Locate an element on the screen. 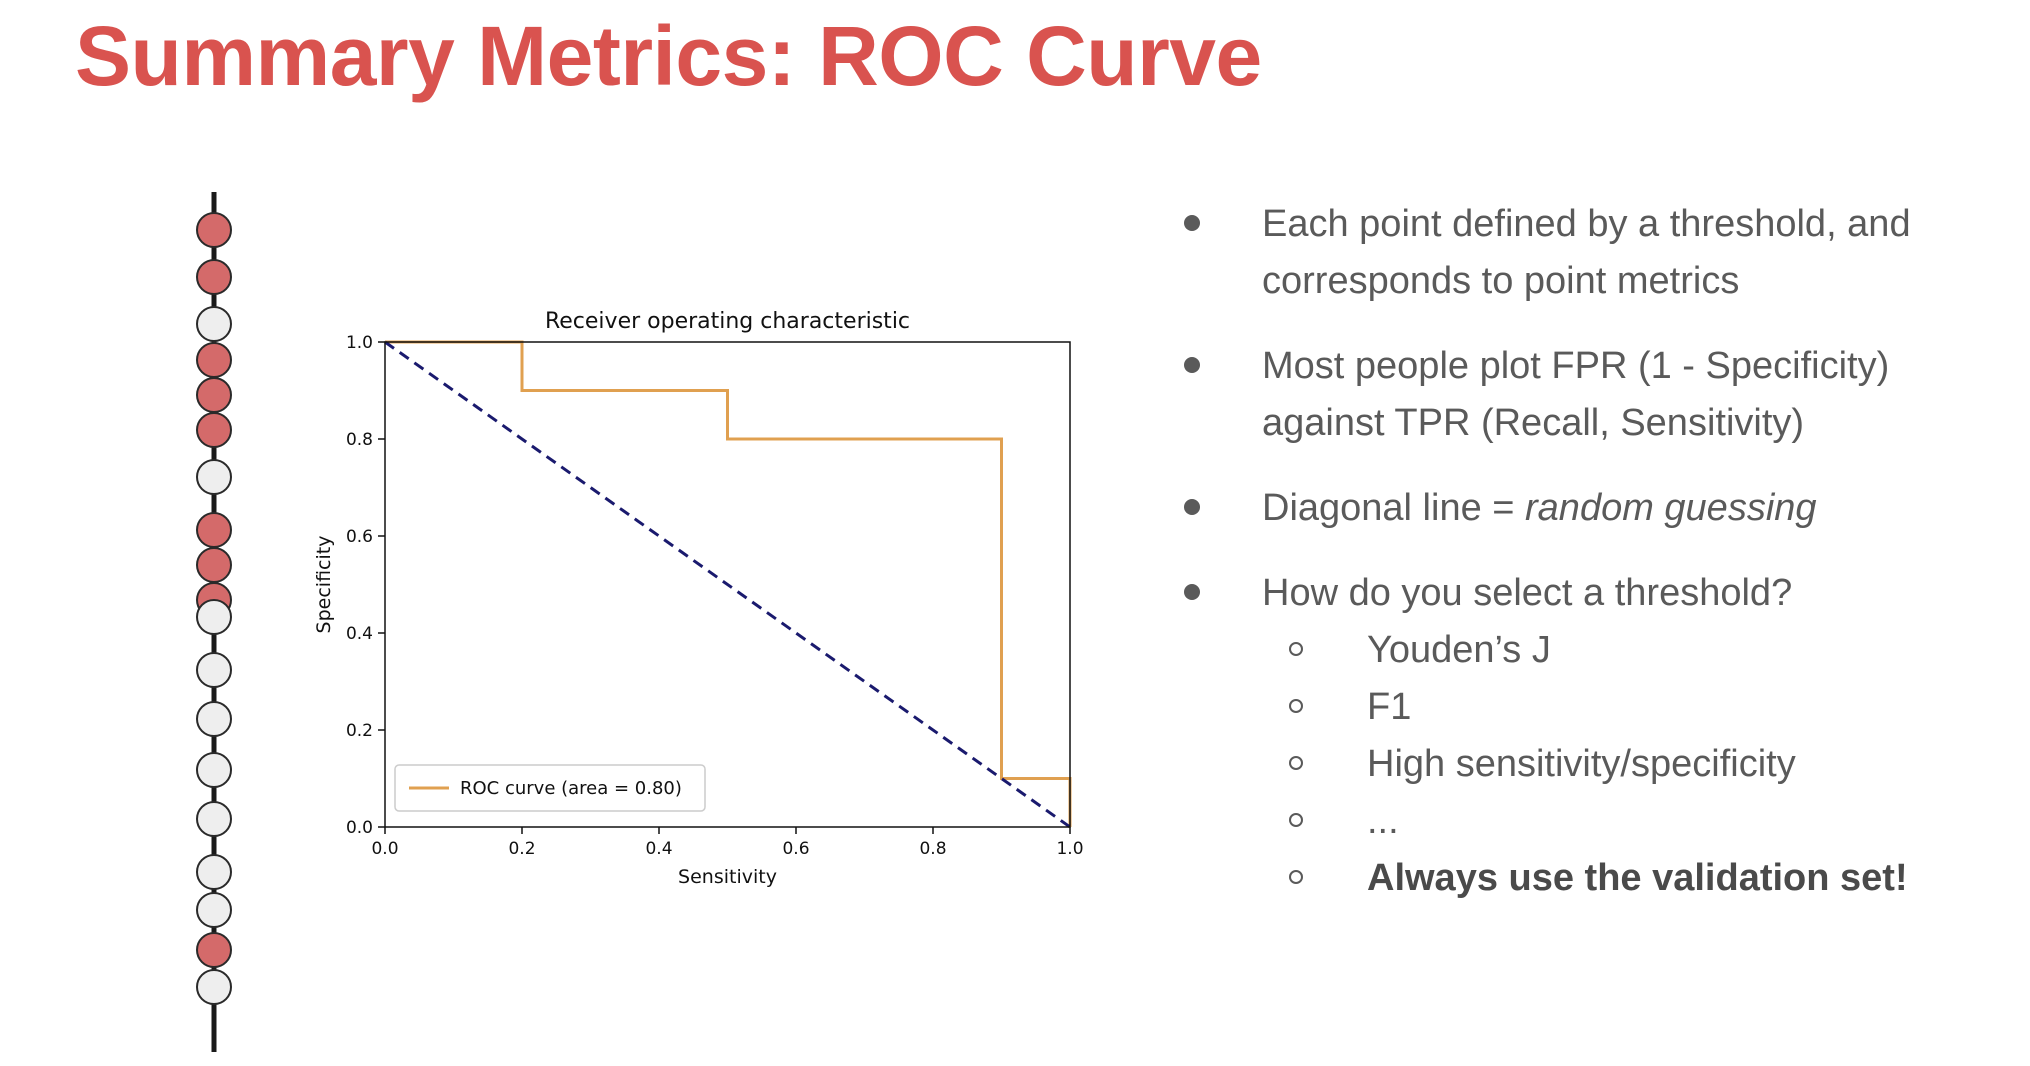 This screenshot has width=2030, height=1066. bullet-select-threshold: How do you select a threshold? is located at coordinates (1590, 593).